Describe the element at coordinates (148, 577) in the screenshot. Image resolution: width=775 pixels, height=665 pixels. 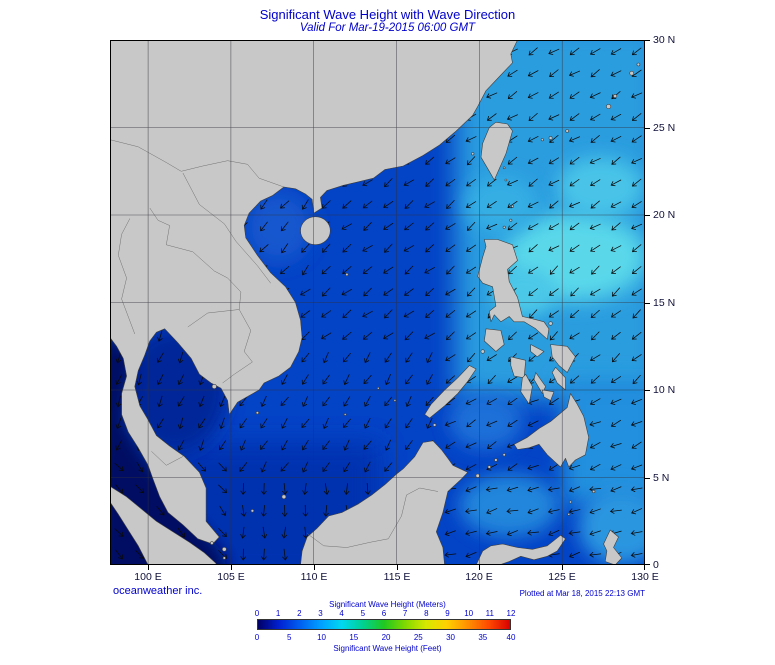
I see `longitude-tick-label: 100 E` at that location.